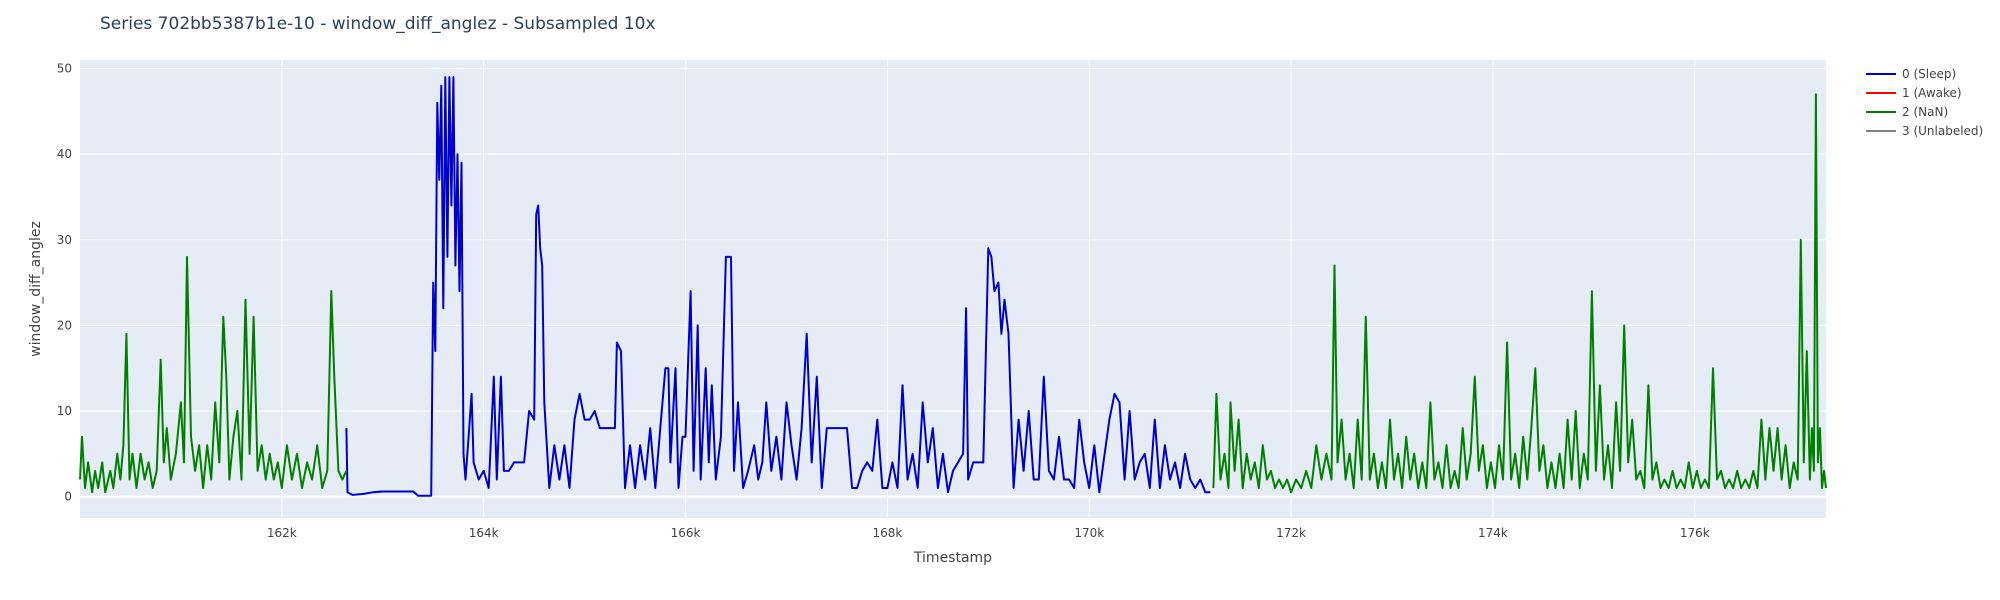 The height and width of the screenshot is (600, 2000). What do you see at coordinates (64, 240) in the screenshot?
I see `y-tick-label: 30` at bounding box center [64, 240].